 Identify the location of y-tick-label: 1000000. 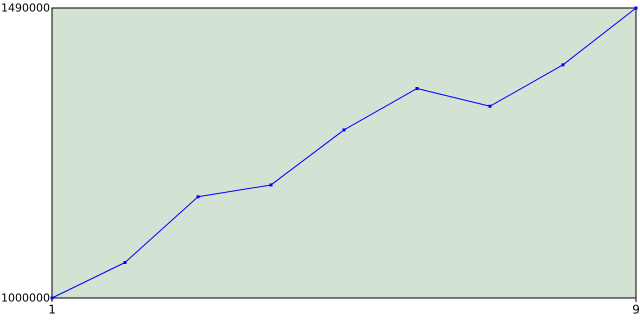
(25, 298).